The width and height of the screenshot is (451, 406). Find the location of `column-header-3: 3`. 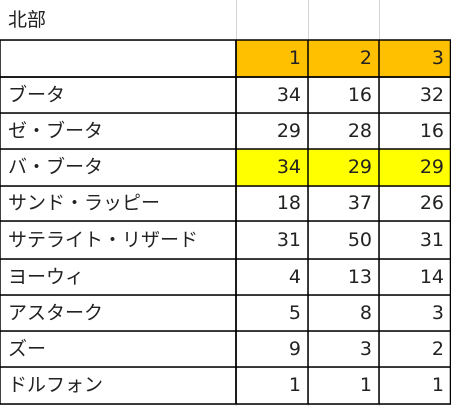

column-header-3: 3 is located at coordinates (415, 58).